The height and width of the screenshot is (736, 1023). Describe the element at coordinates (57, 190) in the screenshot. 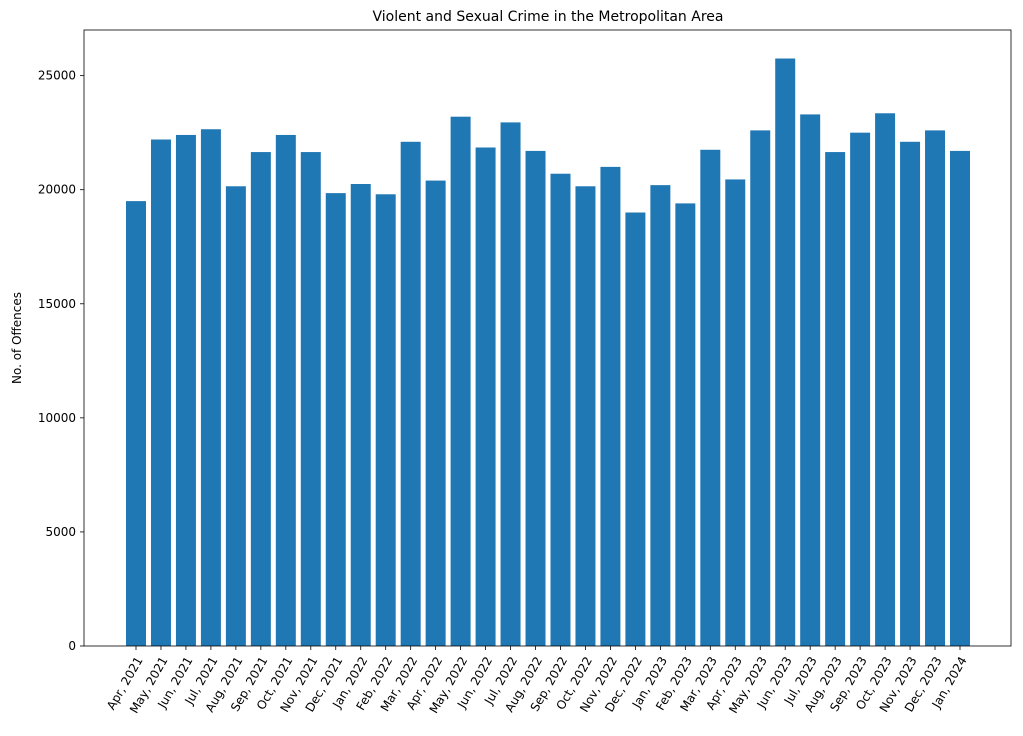

I see `y-tick-label-4: 20000` at that location.